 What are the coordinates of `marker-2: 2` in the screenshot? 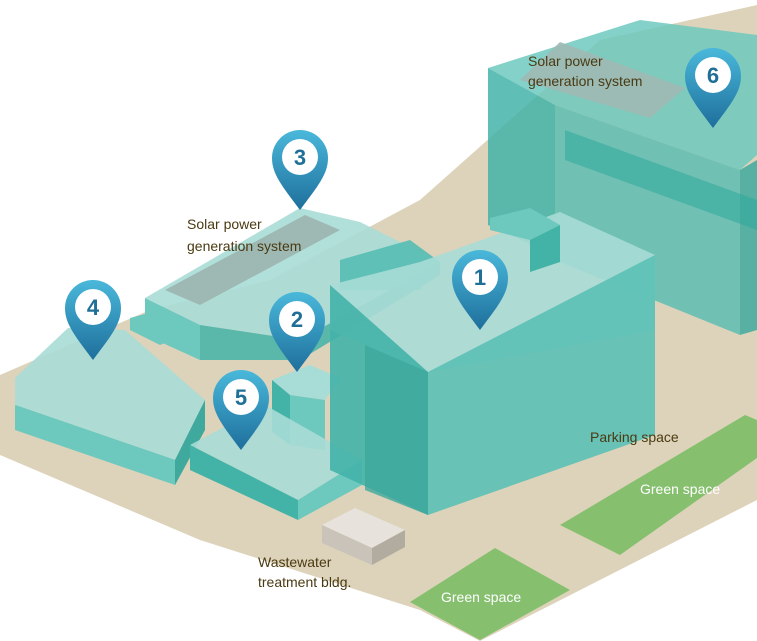 It's located at (297, 332).